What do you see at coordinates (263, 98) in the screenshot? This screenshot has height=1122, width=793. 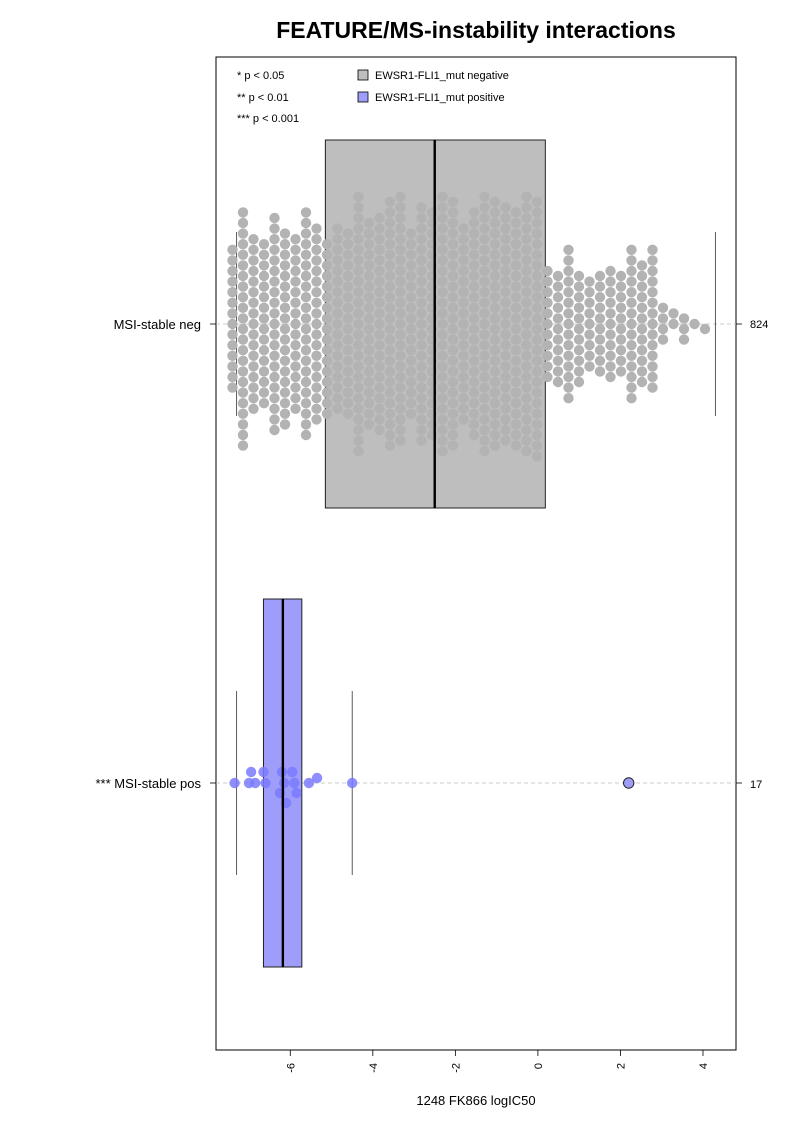 I see `significance-legend-2: ** p < 0.01` at bounding box center [263, 98].